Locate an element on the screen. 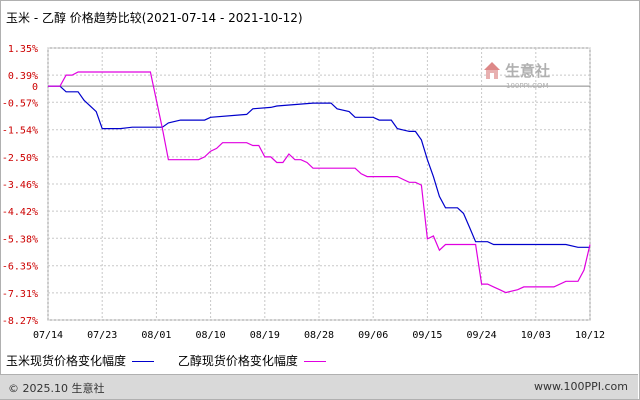 This screenshot has width=640, height=400. legend-label-corn: 玉米现货价格变化幅度 is located at coordinates (66, 361).